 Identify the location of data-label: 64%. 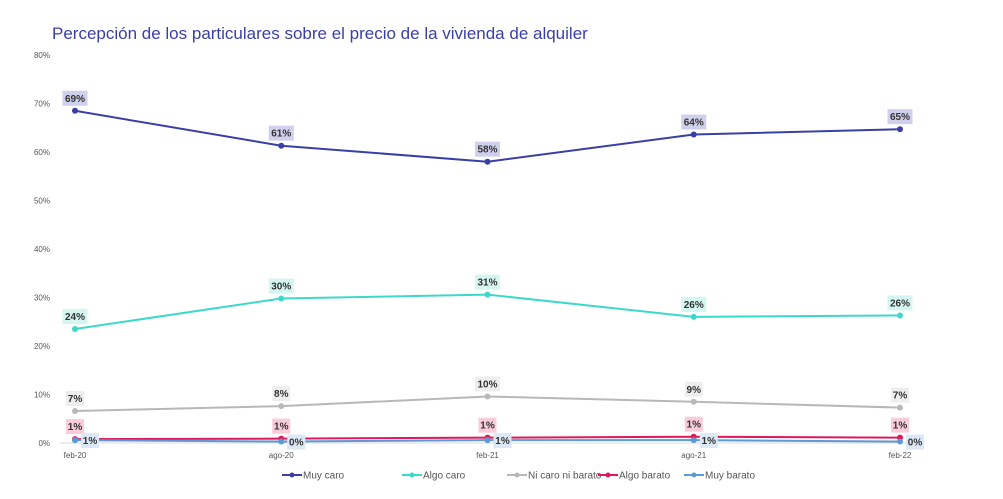
(694, 123).